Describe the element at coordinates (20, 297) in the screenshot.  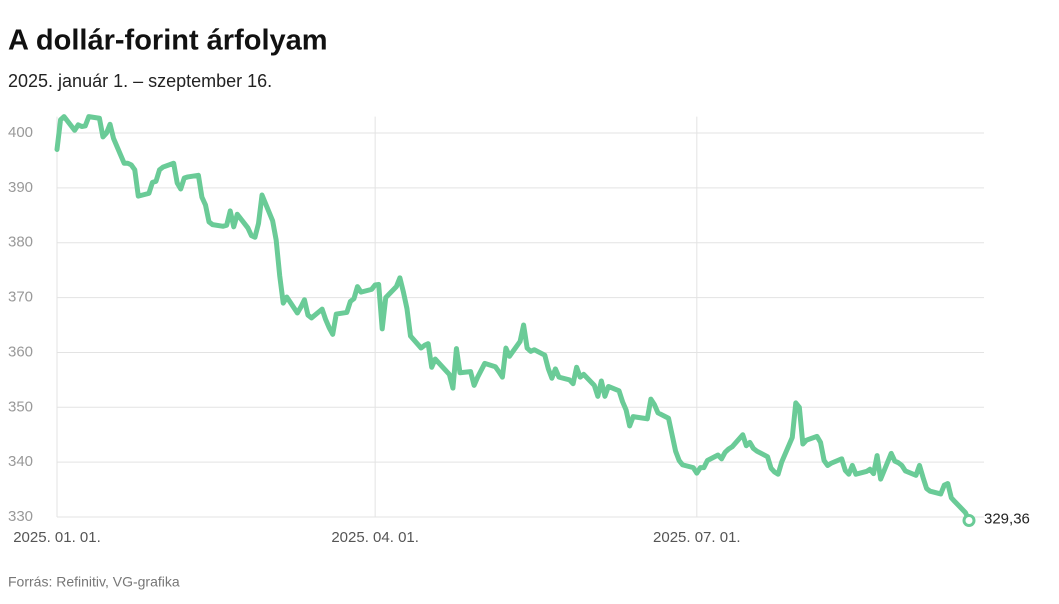
I see `y-tick-label: 370` at that location.